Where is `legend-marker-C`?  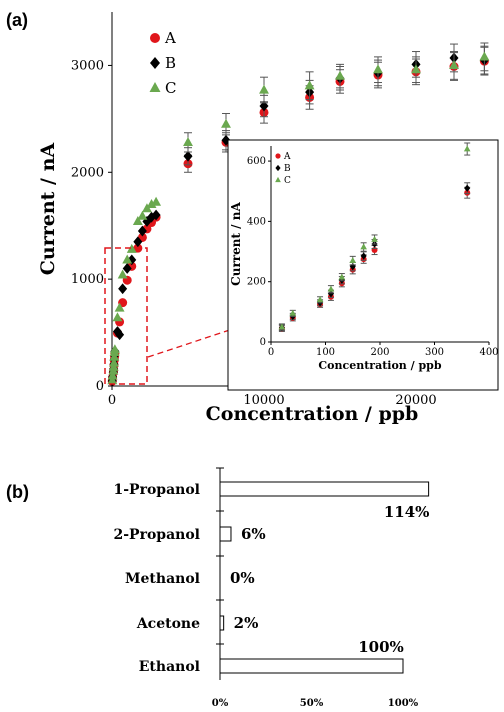
legend-marker-C is located at coordinates (155, 87).